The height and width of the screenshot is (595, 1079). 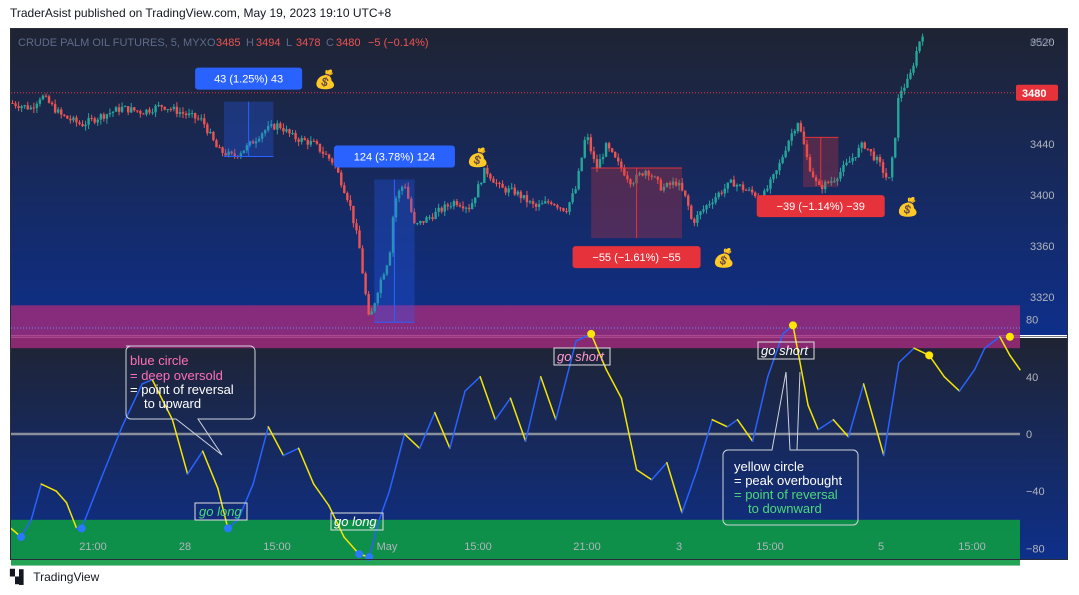 What do you see at coordinates (221, 511) in the screenshot?
I see `go-long-tag-1: go long` at bounding box center [221, 511].